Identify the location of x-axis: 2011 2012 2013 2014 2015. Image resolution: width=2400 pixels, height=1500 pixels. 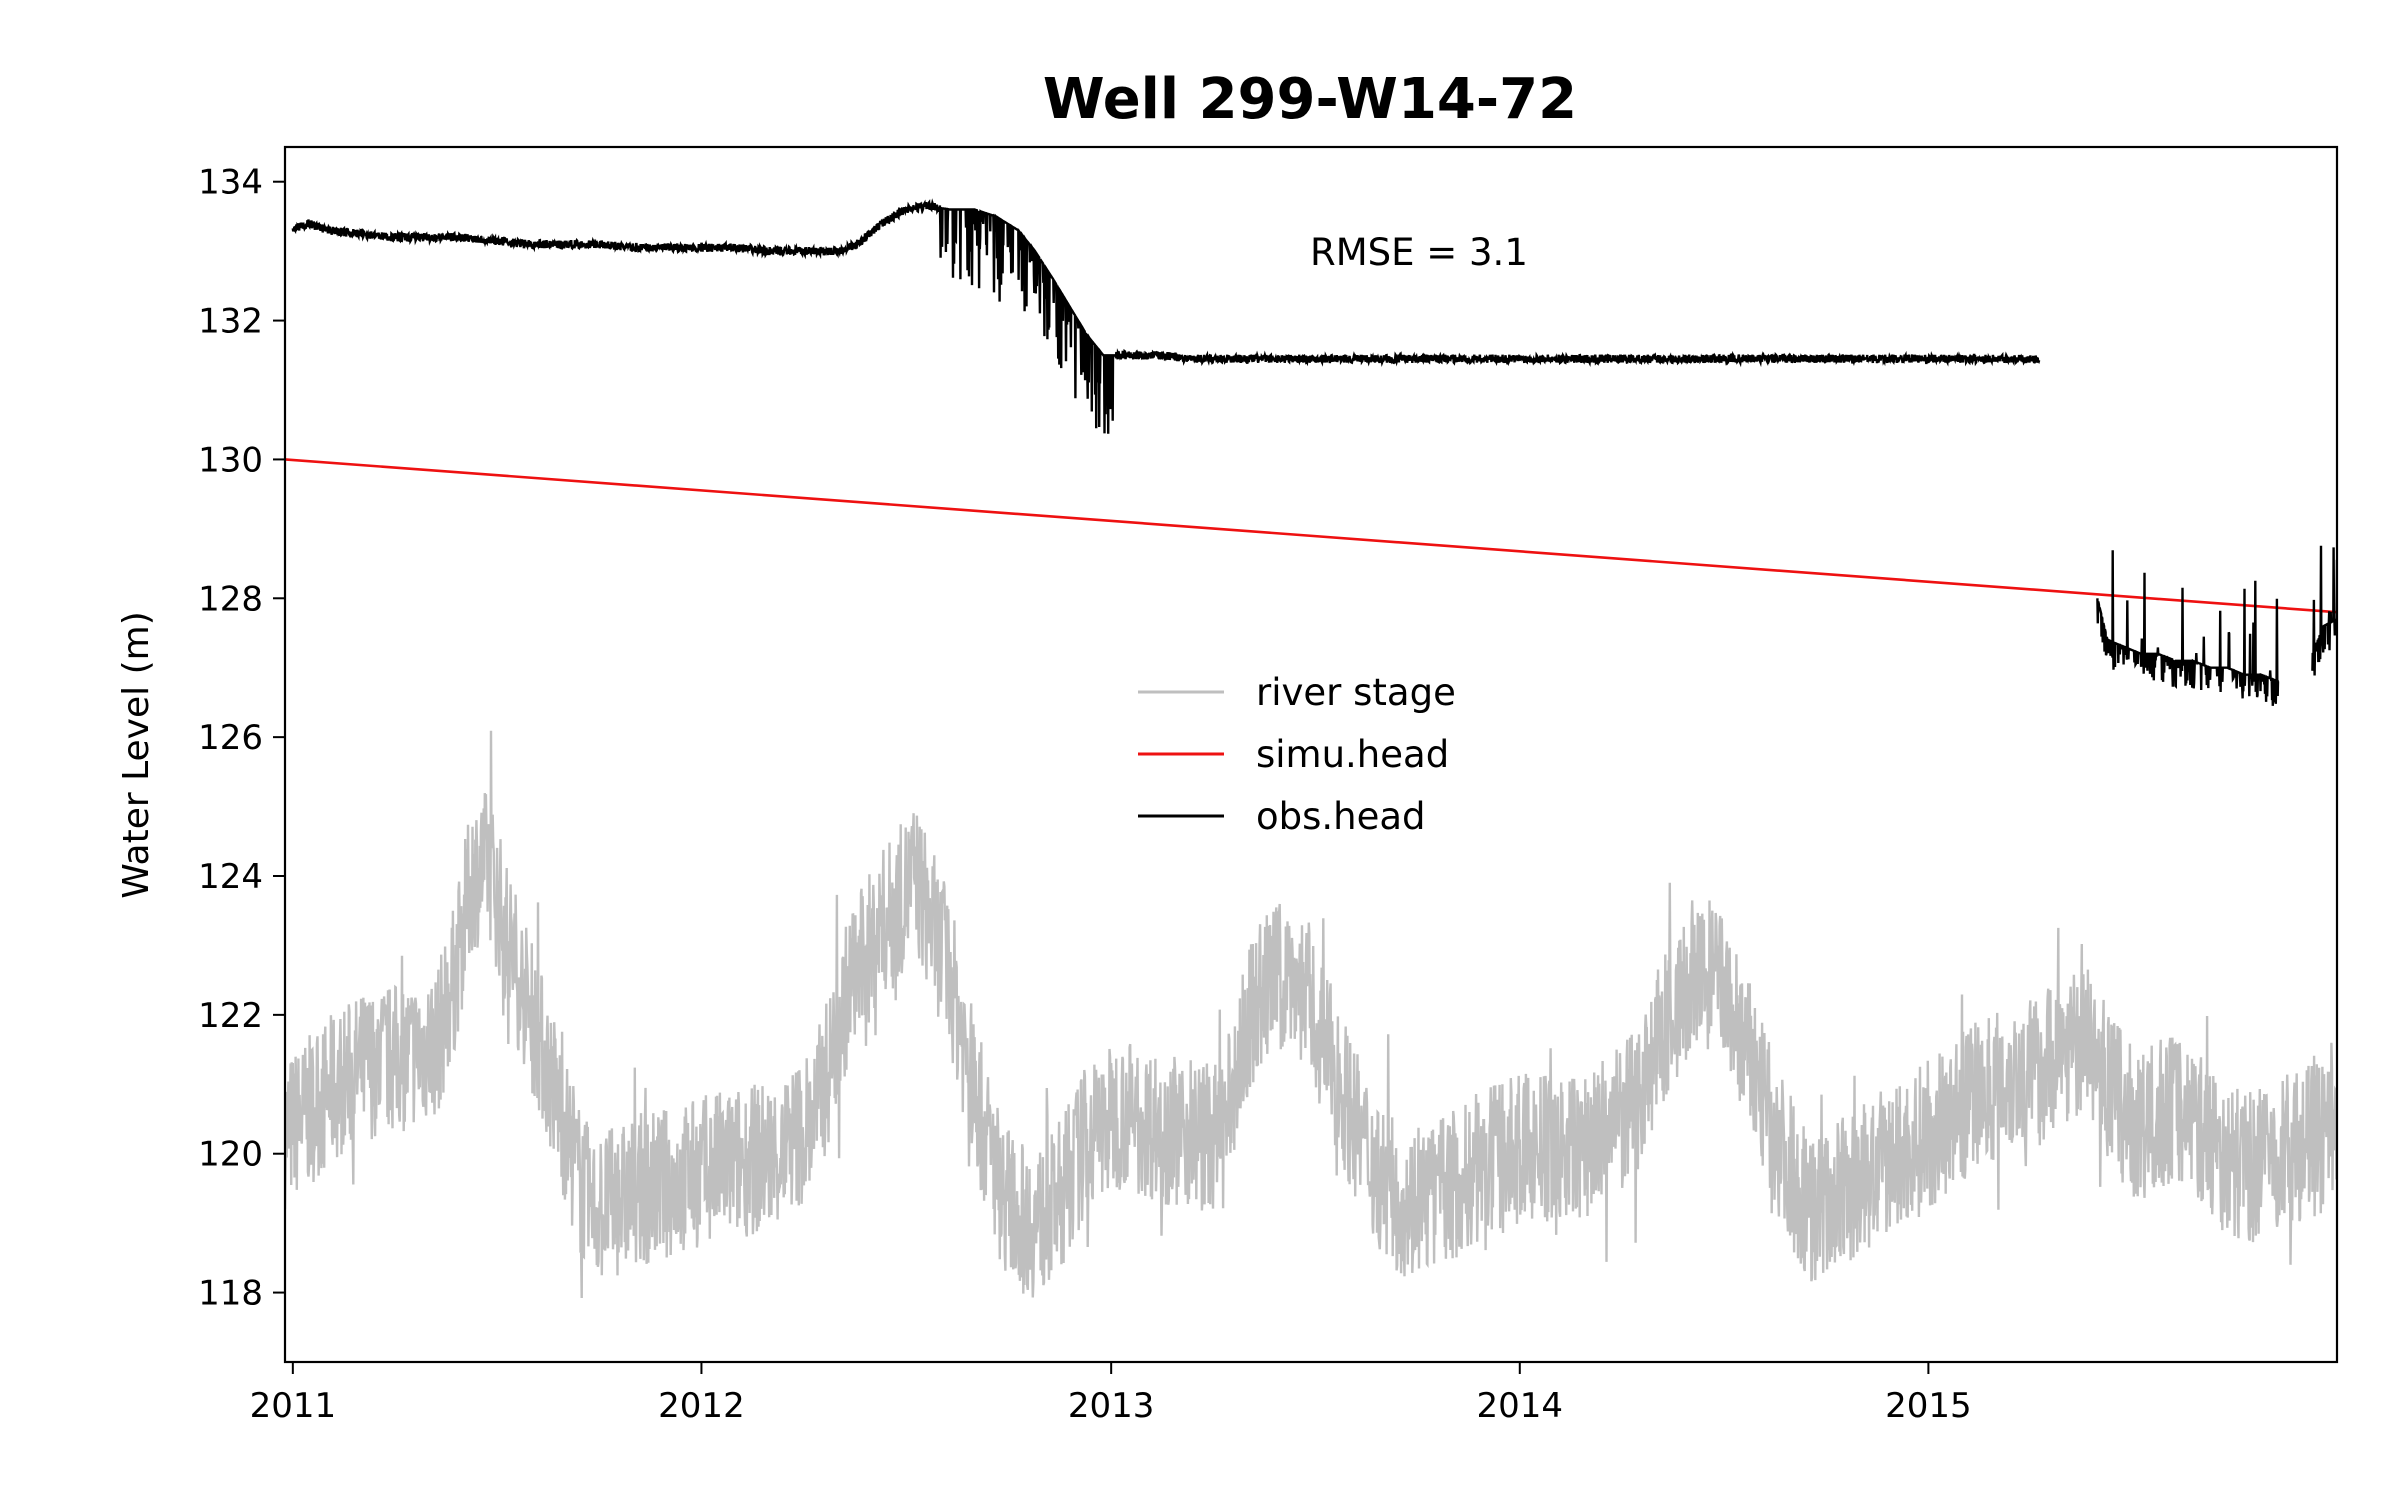
(1111, 1394).